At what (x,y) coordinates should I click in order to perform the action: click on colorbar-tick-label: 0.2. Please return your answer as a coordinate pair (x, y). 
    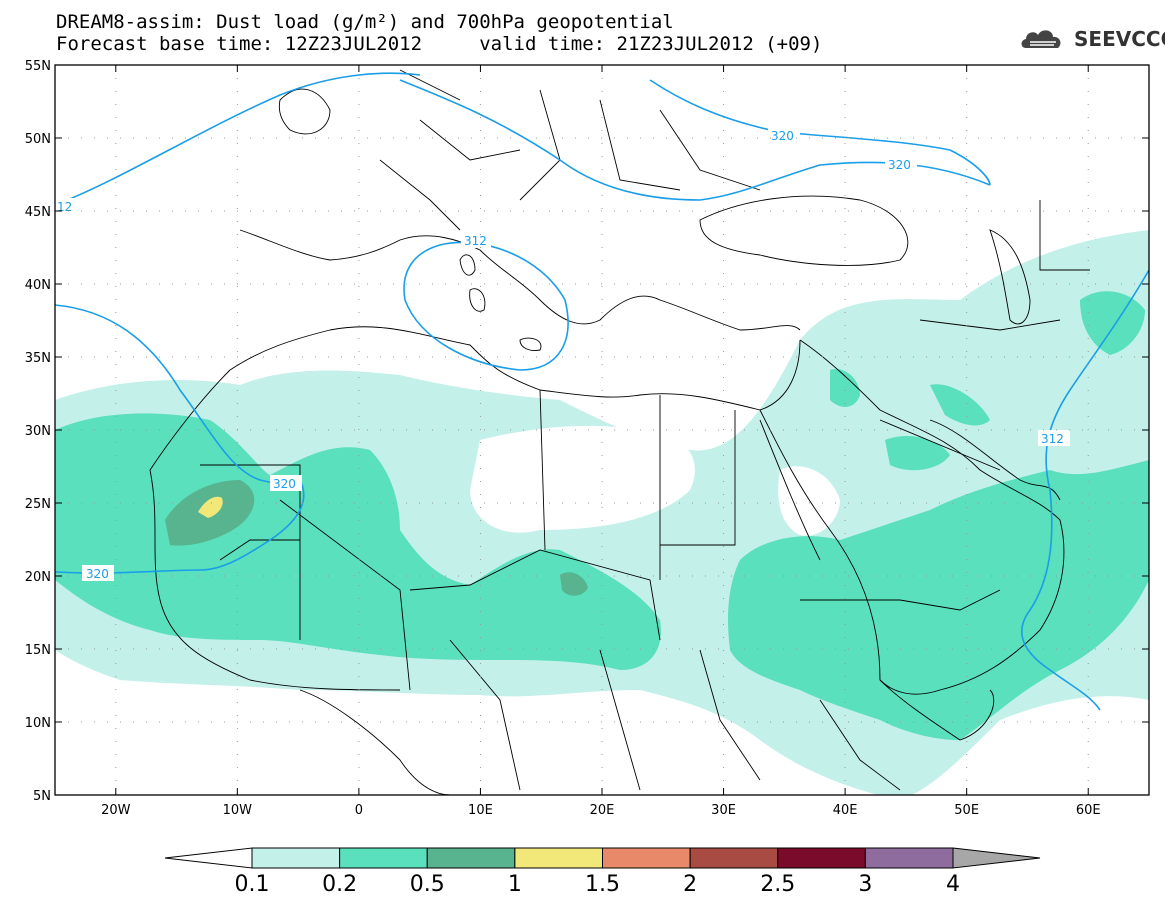
    Looking at the image, I should click on (339, 884).